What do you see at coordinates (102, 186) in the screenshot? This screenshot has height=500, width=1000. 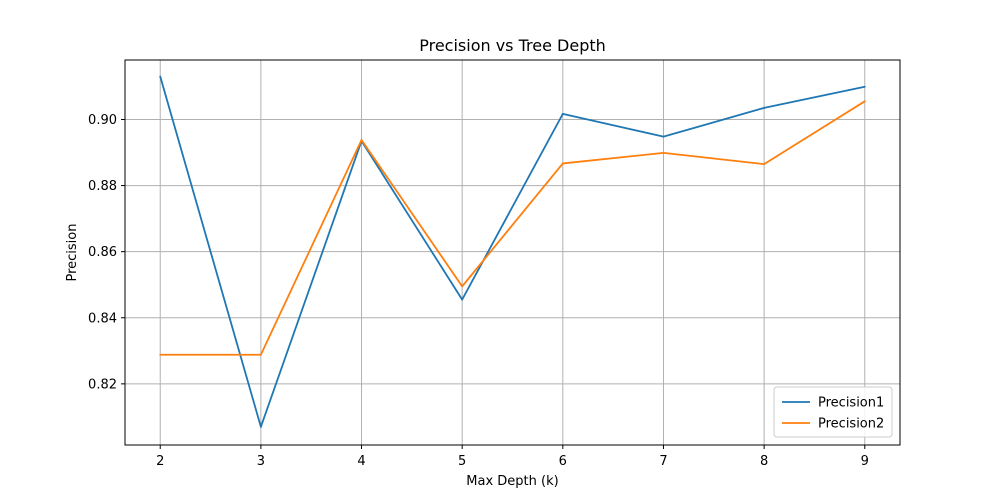 I see `y-tick-label: 0.88` at bounding box center [102, 186].